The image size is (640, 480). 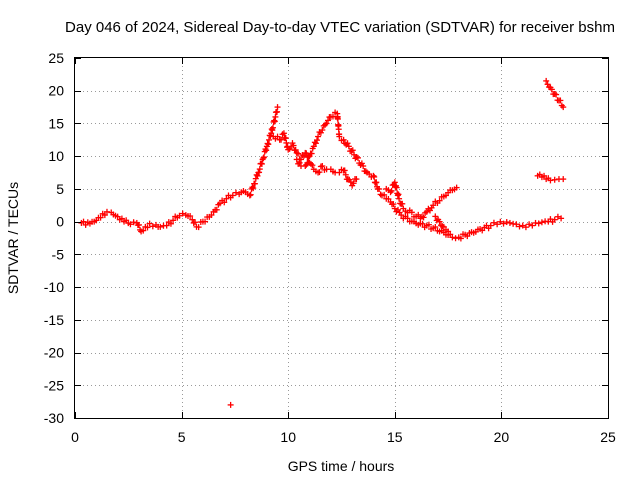 What do you see at coordinates (58, 254) in the screenshot?
I see `y-tick-label: -5` at bounding box center [58, 254].